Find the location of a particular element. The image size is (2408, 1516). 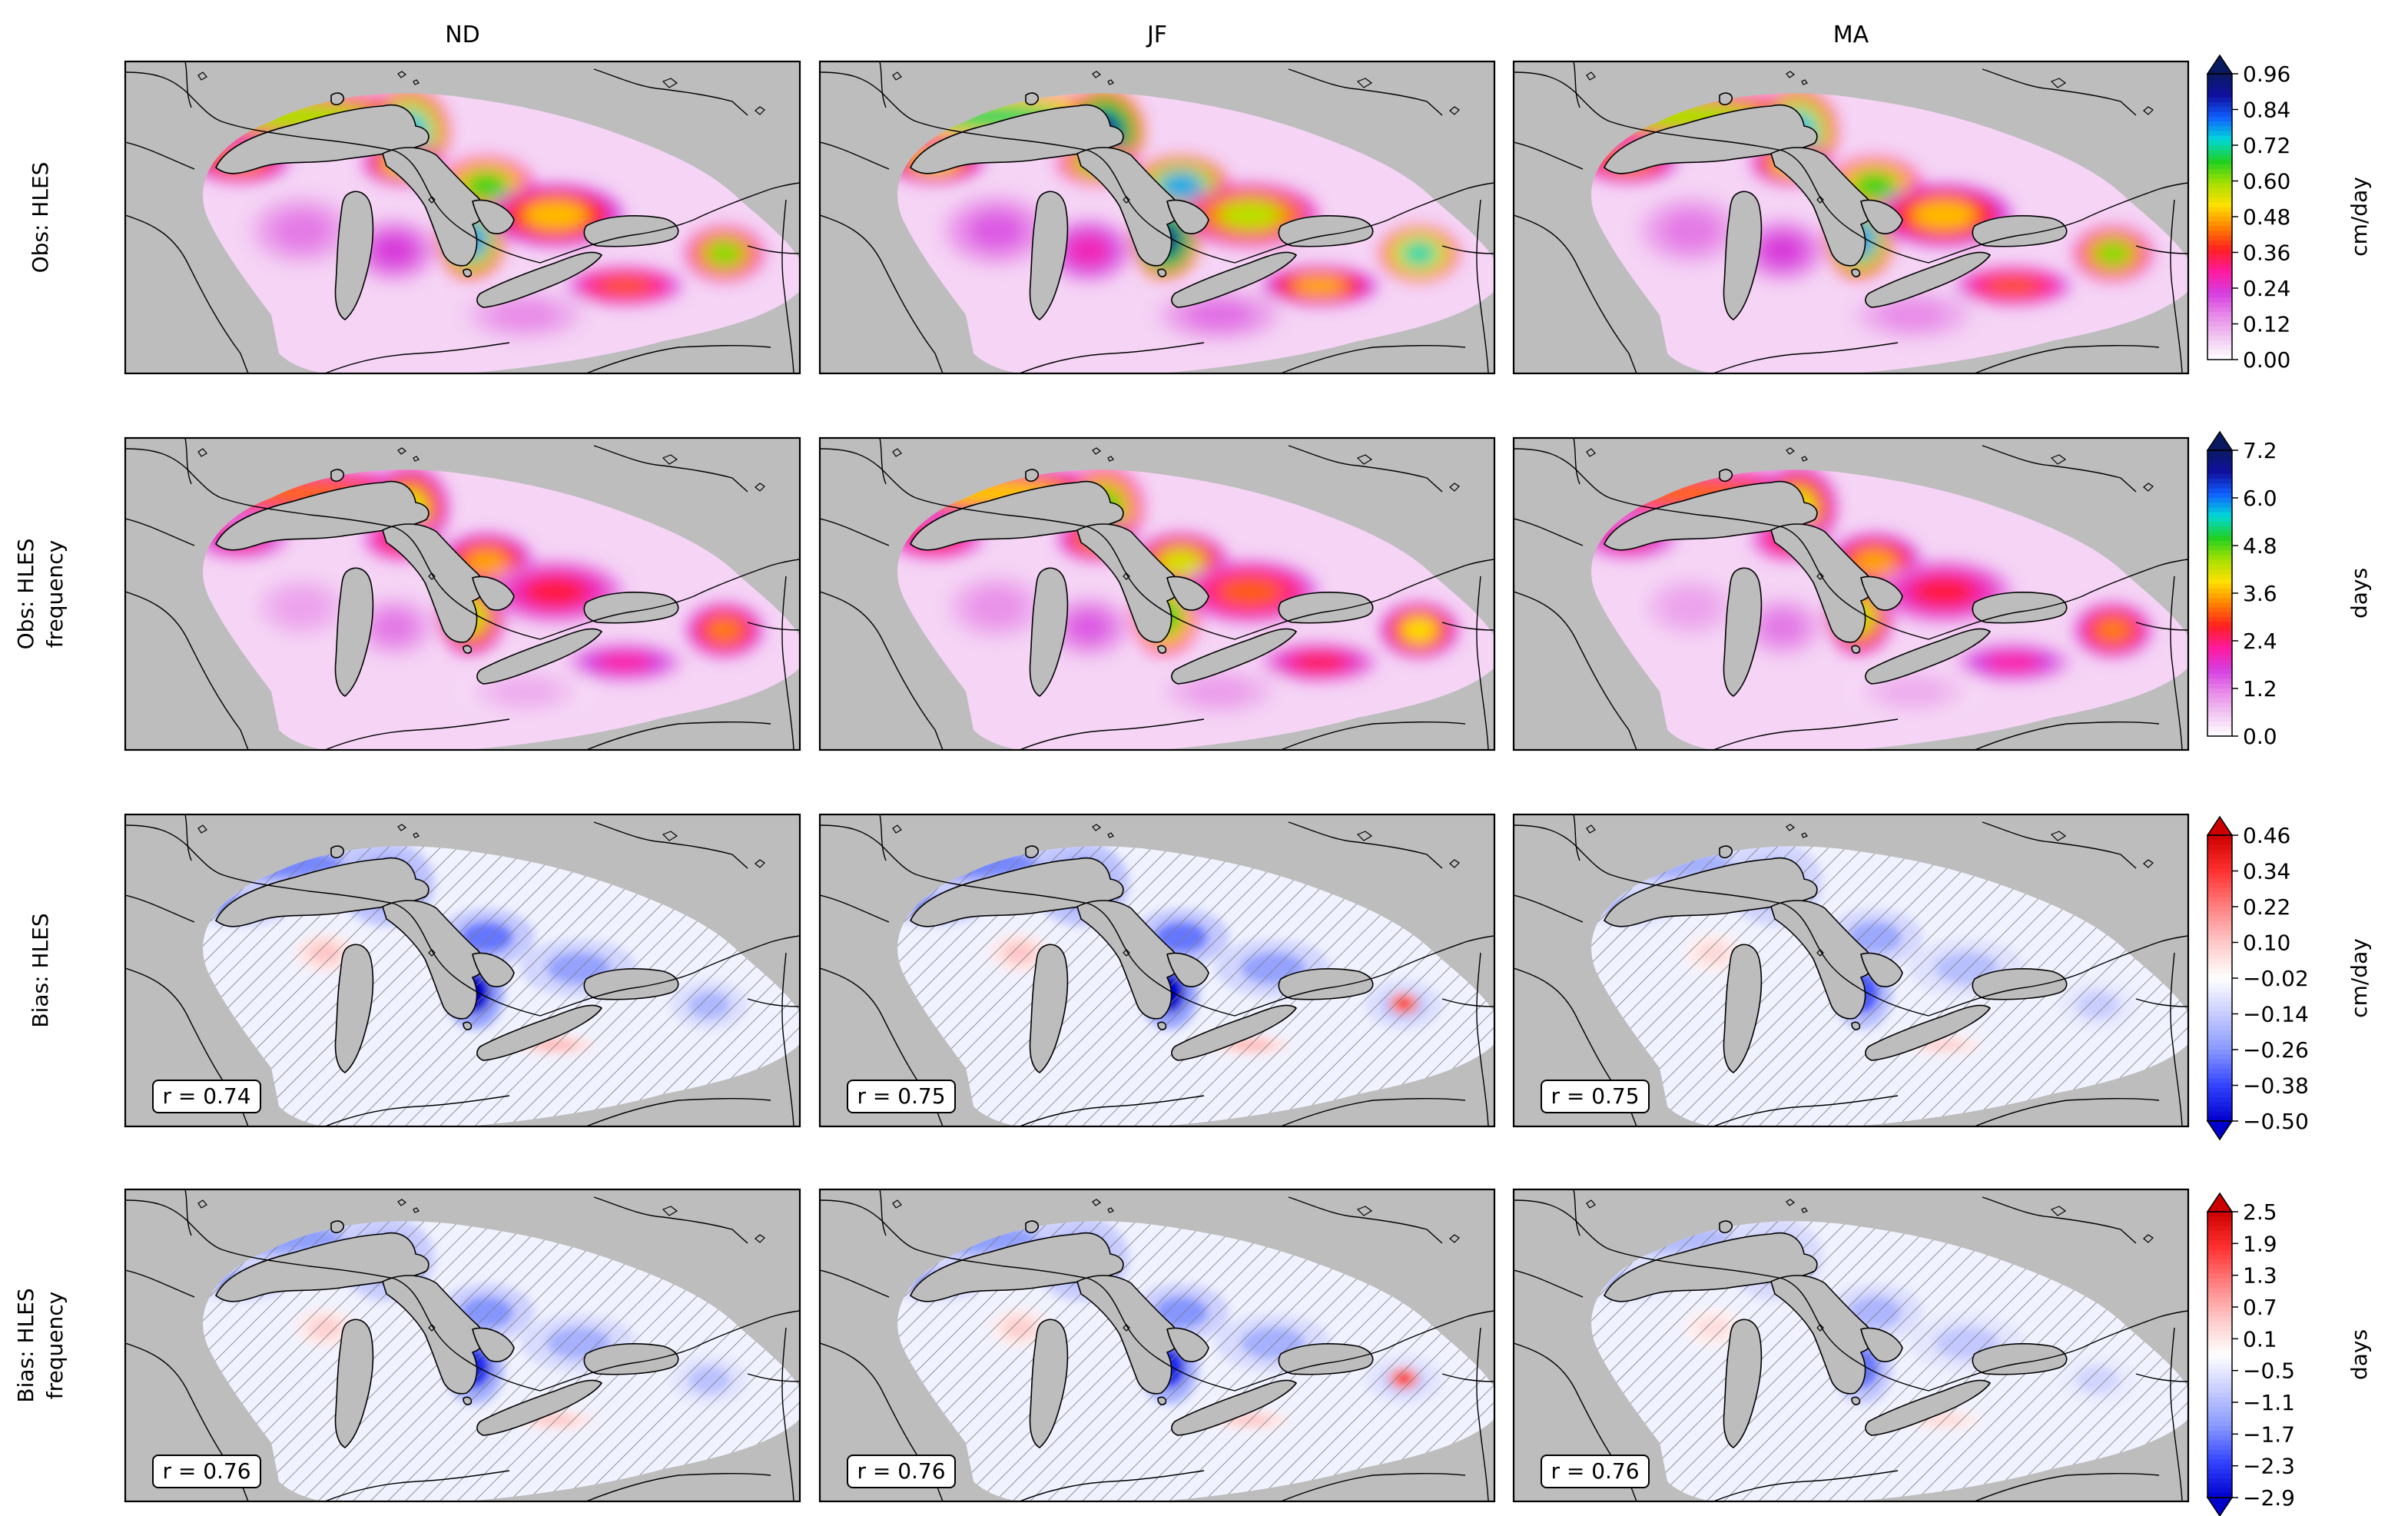

colorbar-tick-label: 0.72 is located at coordinates (2267, 145).